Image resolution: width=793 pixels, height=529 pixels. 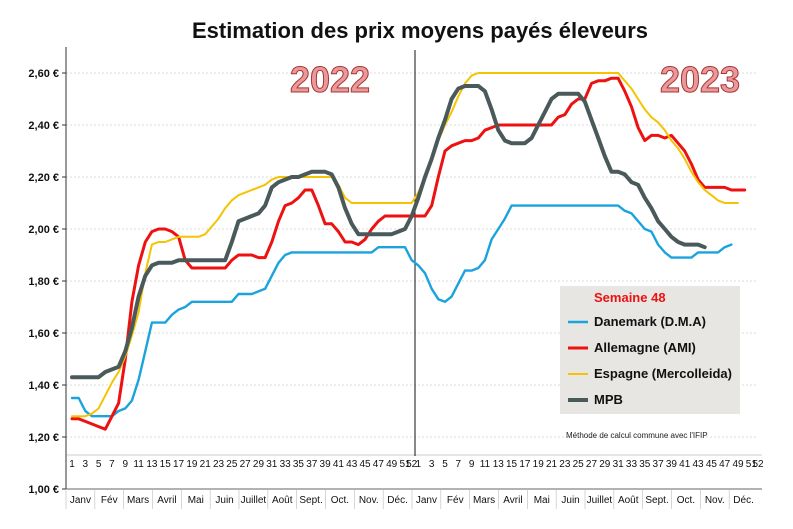 What do you see at coordinates (608, 399) in the screenshot?
I see `legend-label: MPB` at bounding box center [608, 399].